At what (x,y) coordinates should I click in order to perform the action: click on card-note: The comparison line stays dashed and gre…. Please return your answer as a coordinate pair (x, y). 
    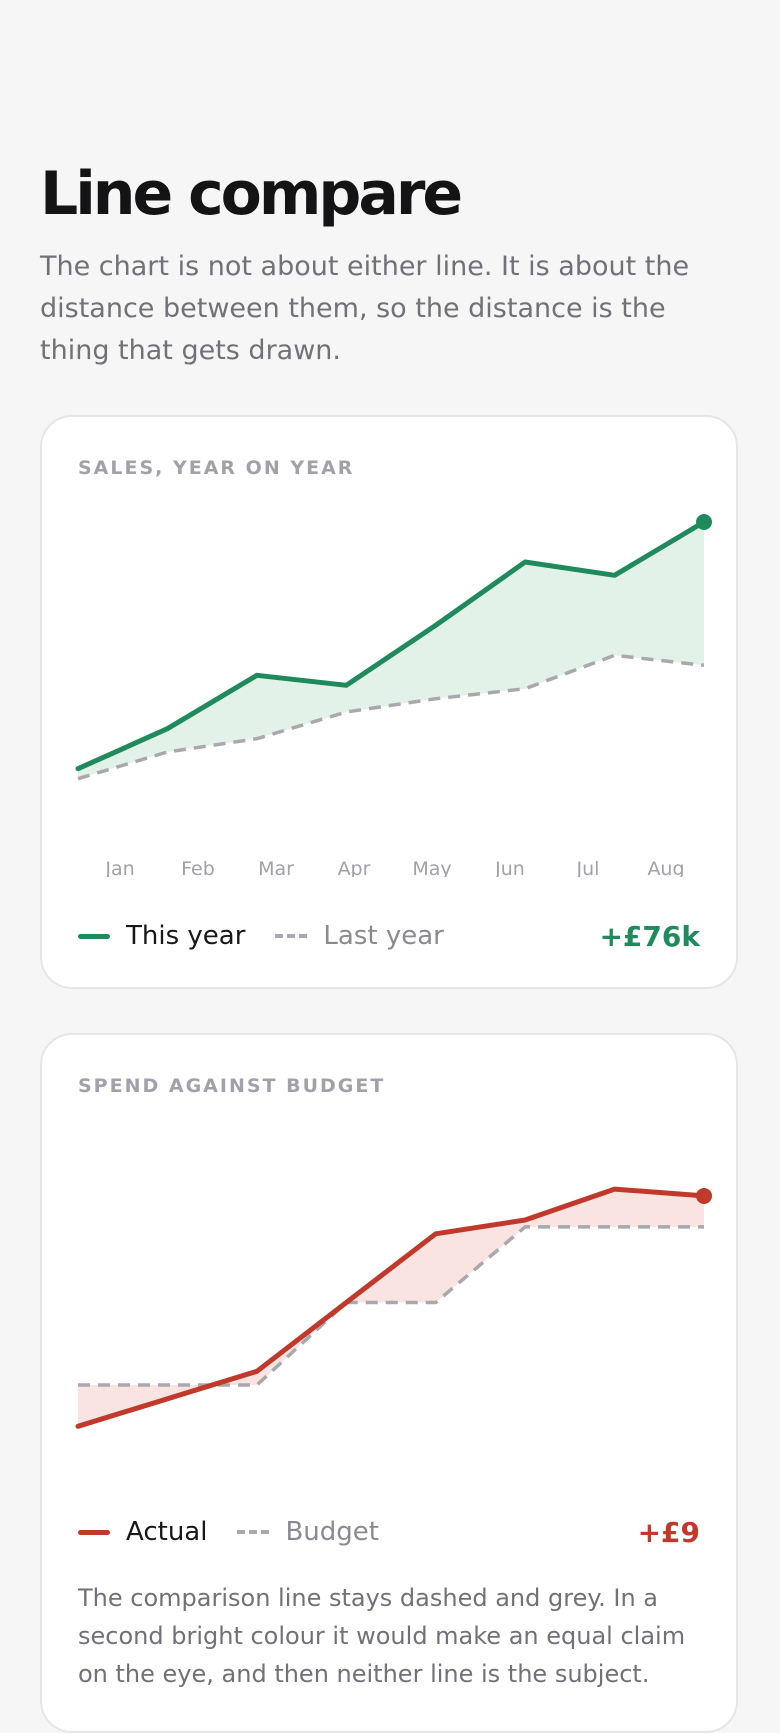
    Looking at the image, I should click on (382, 1636).